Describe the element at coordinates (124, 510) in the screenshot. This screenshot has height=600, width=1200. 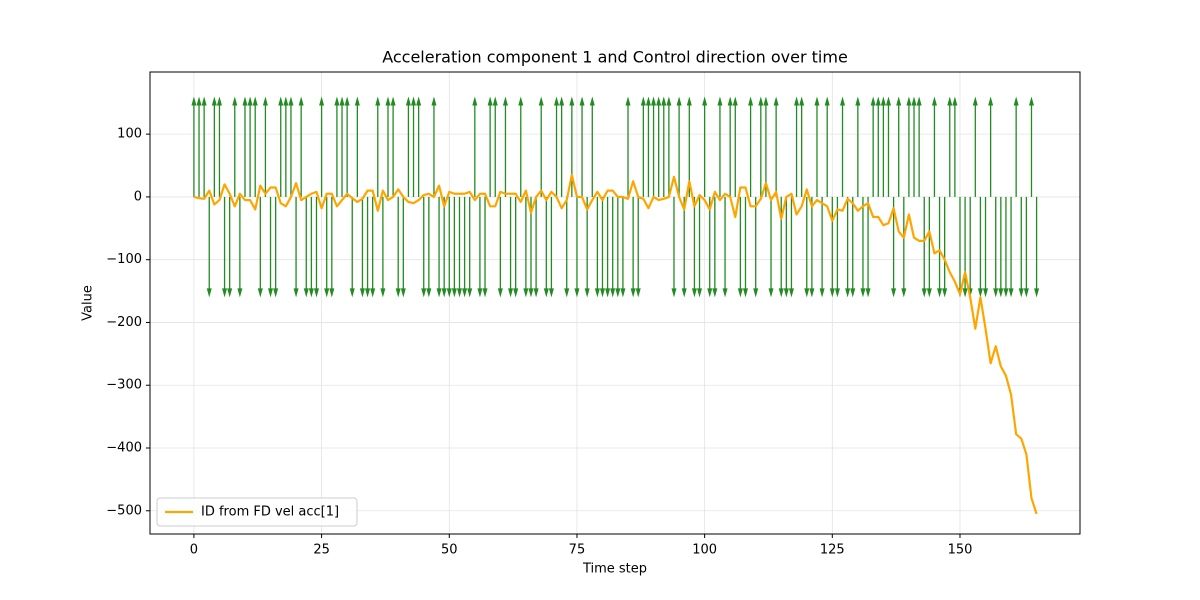
I see `y-tick-label: −500` at that location.